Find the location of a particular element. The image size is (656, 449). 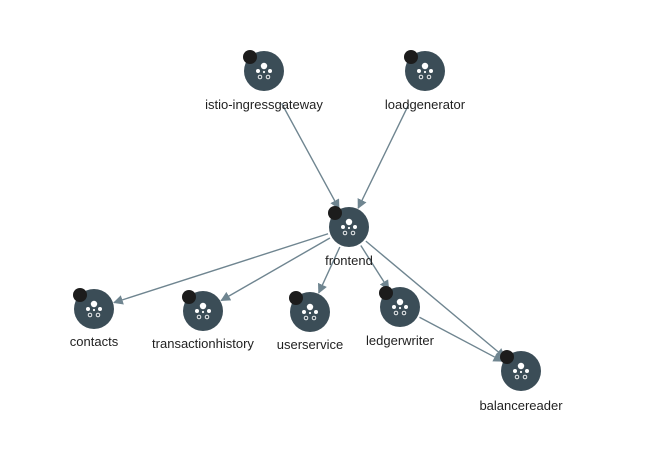

node-userservice is located at coordinates (309, 311).